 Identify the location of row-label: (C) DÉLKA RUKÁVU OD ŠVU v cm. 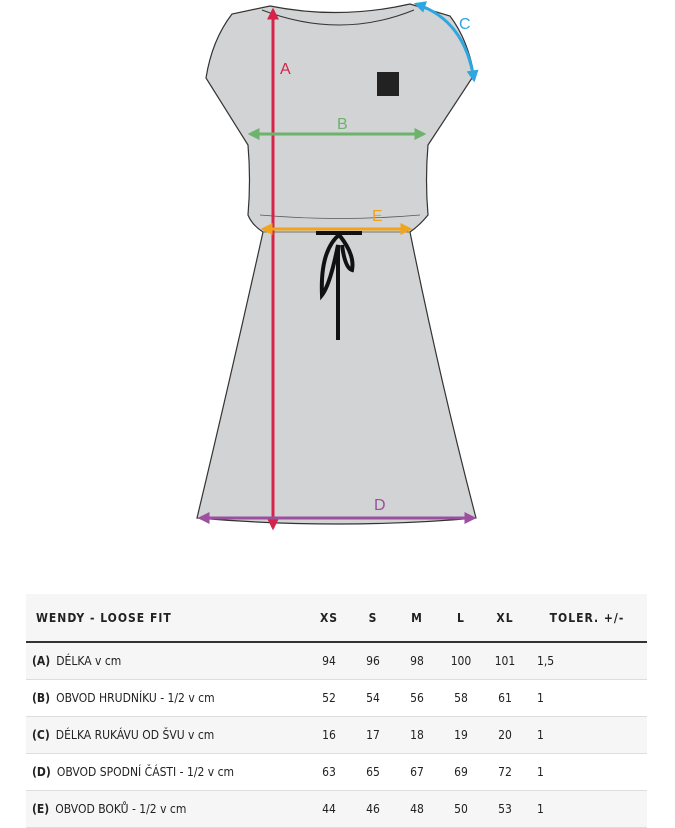
(166, 735).